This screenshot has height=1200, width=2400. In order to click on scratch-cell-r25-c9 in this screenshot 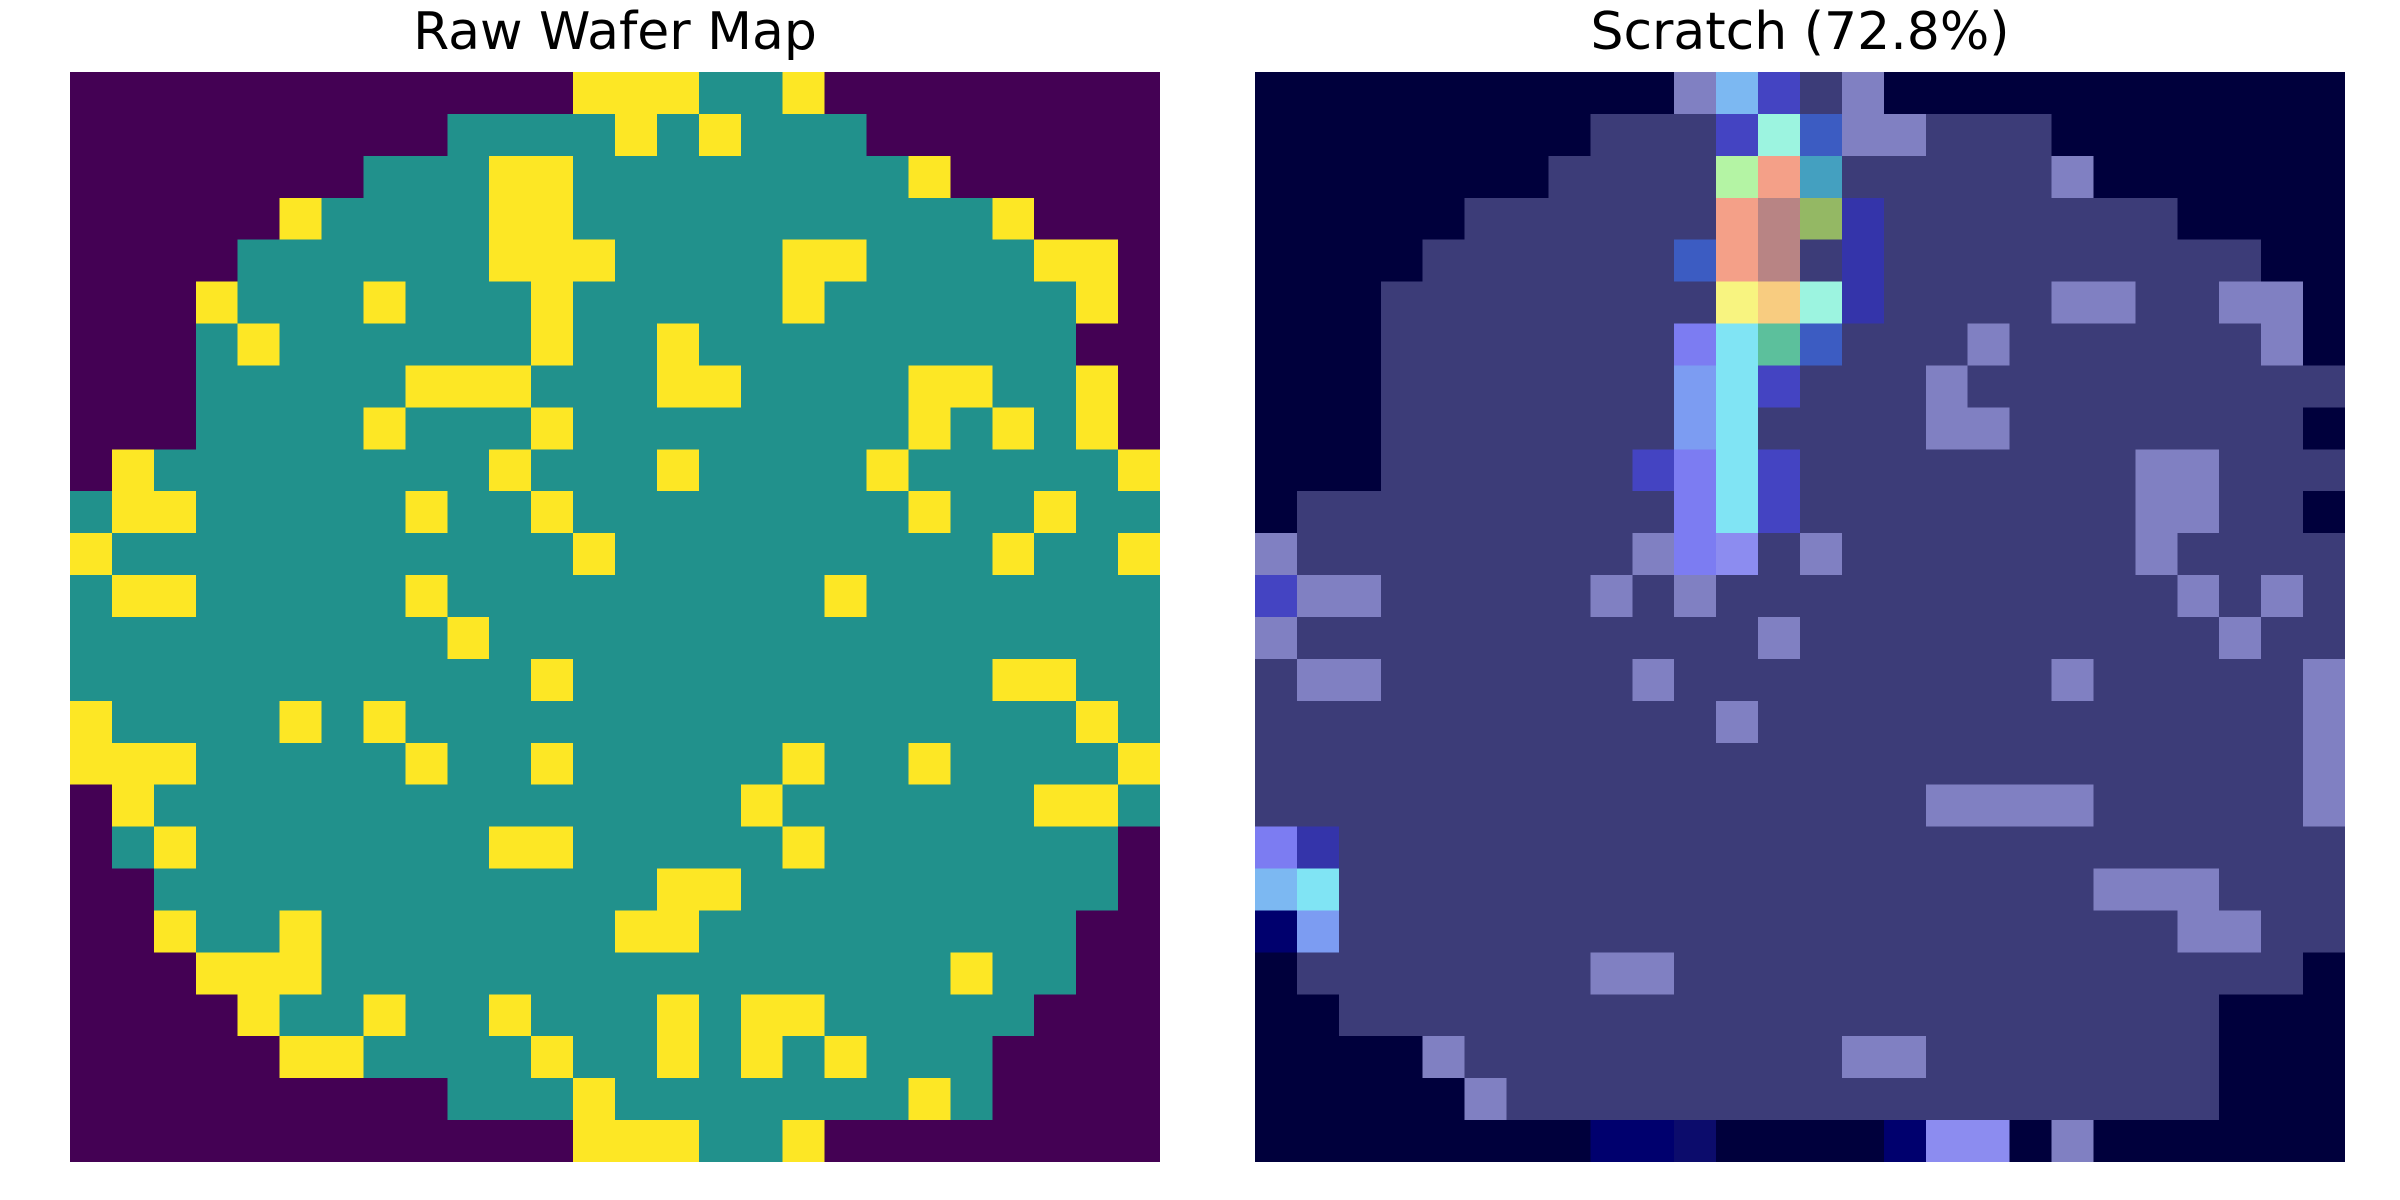, I will do `click(1654, 1141)`.